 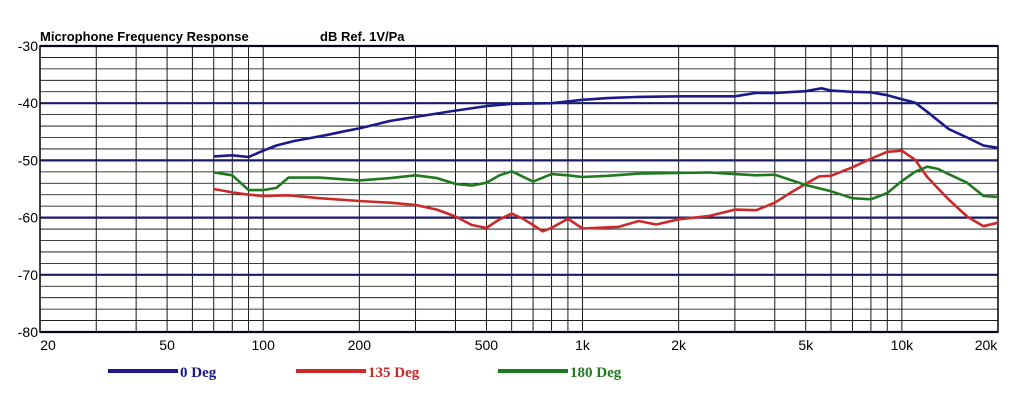 What do you see at coordinates (679, 345) in the screenshot?
I see `x-tick-label: 2k` at bounding box center [679, 345].